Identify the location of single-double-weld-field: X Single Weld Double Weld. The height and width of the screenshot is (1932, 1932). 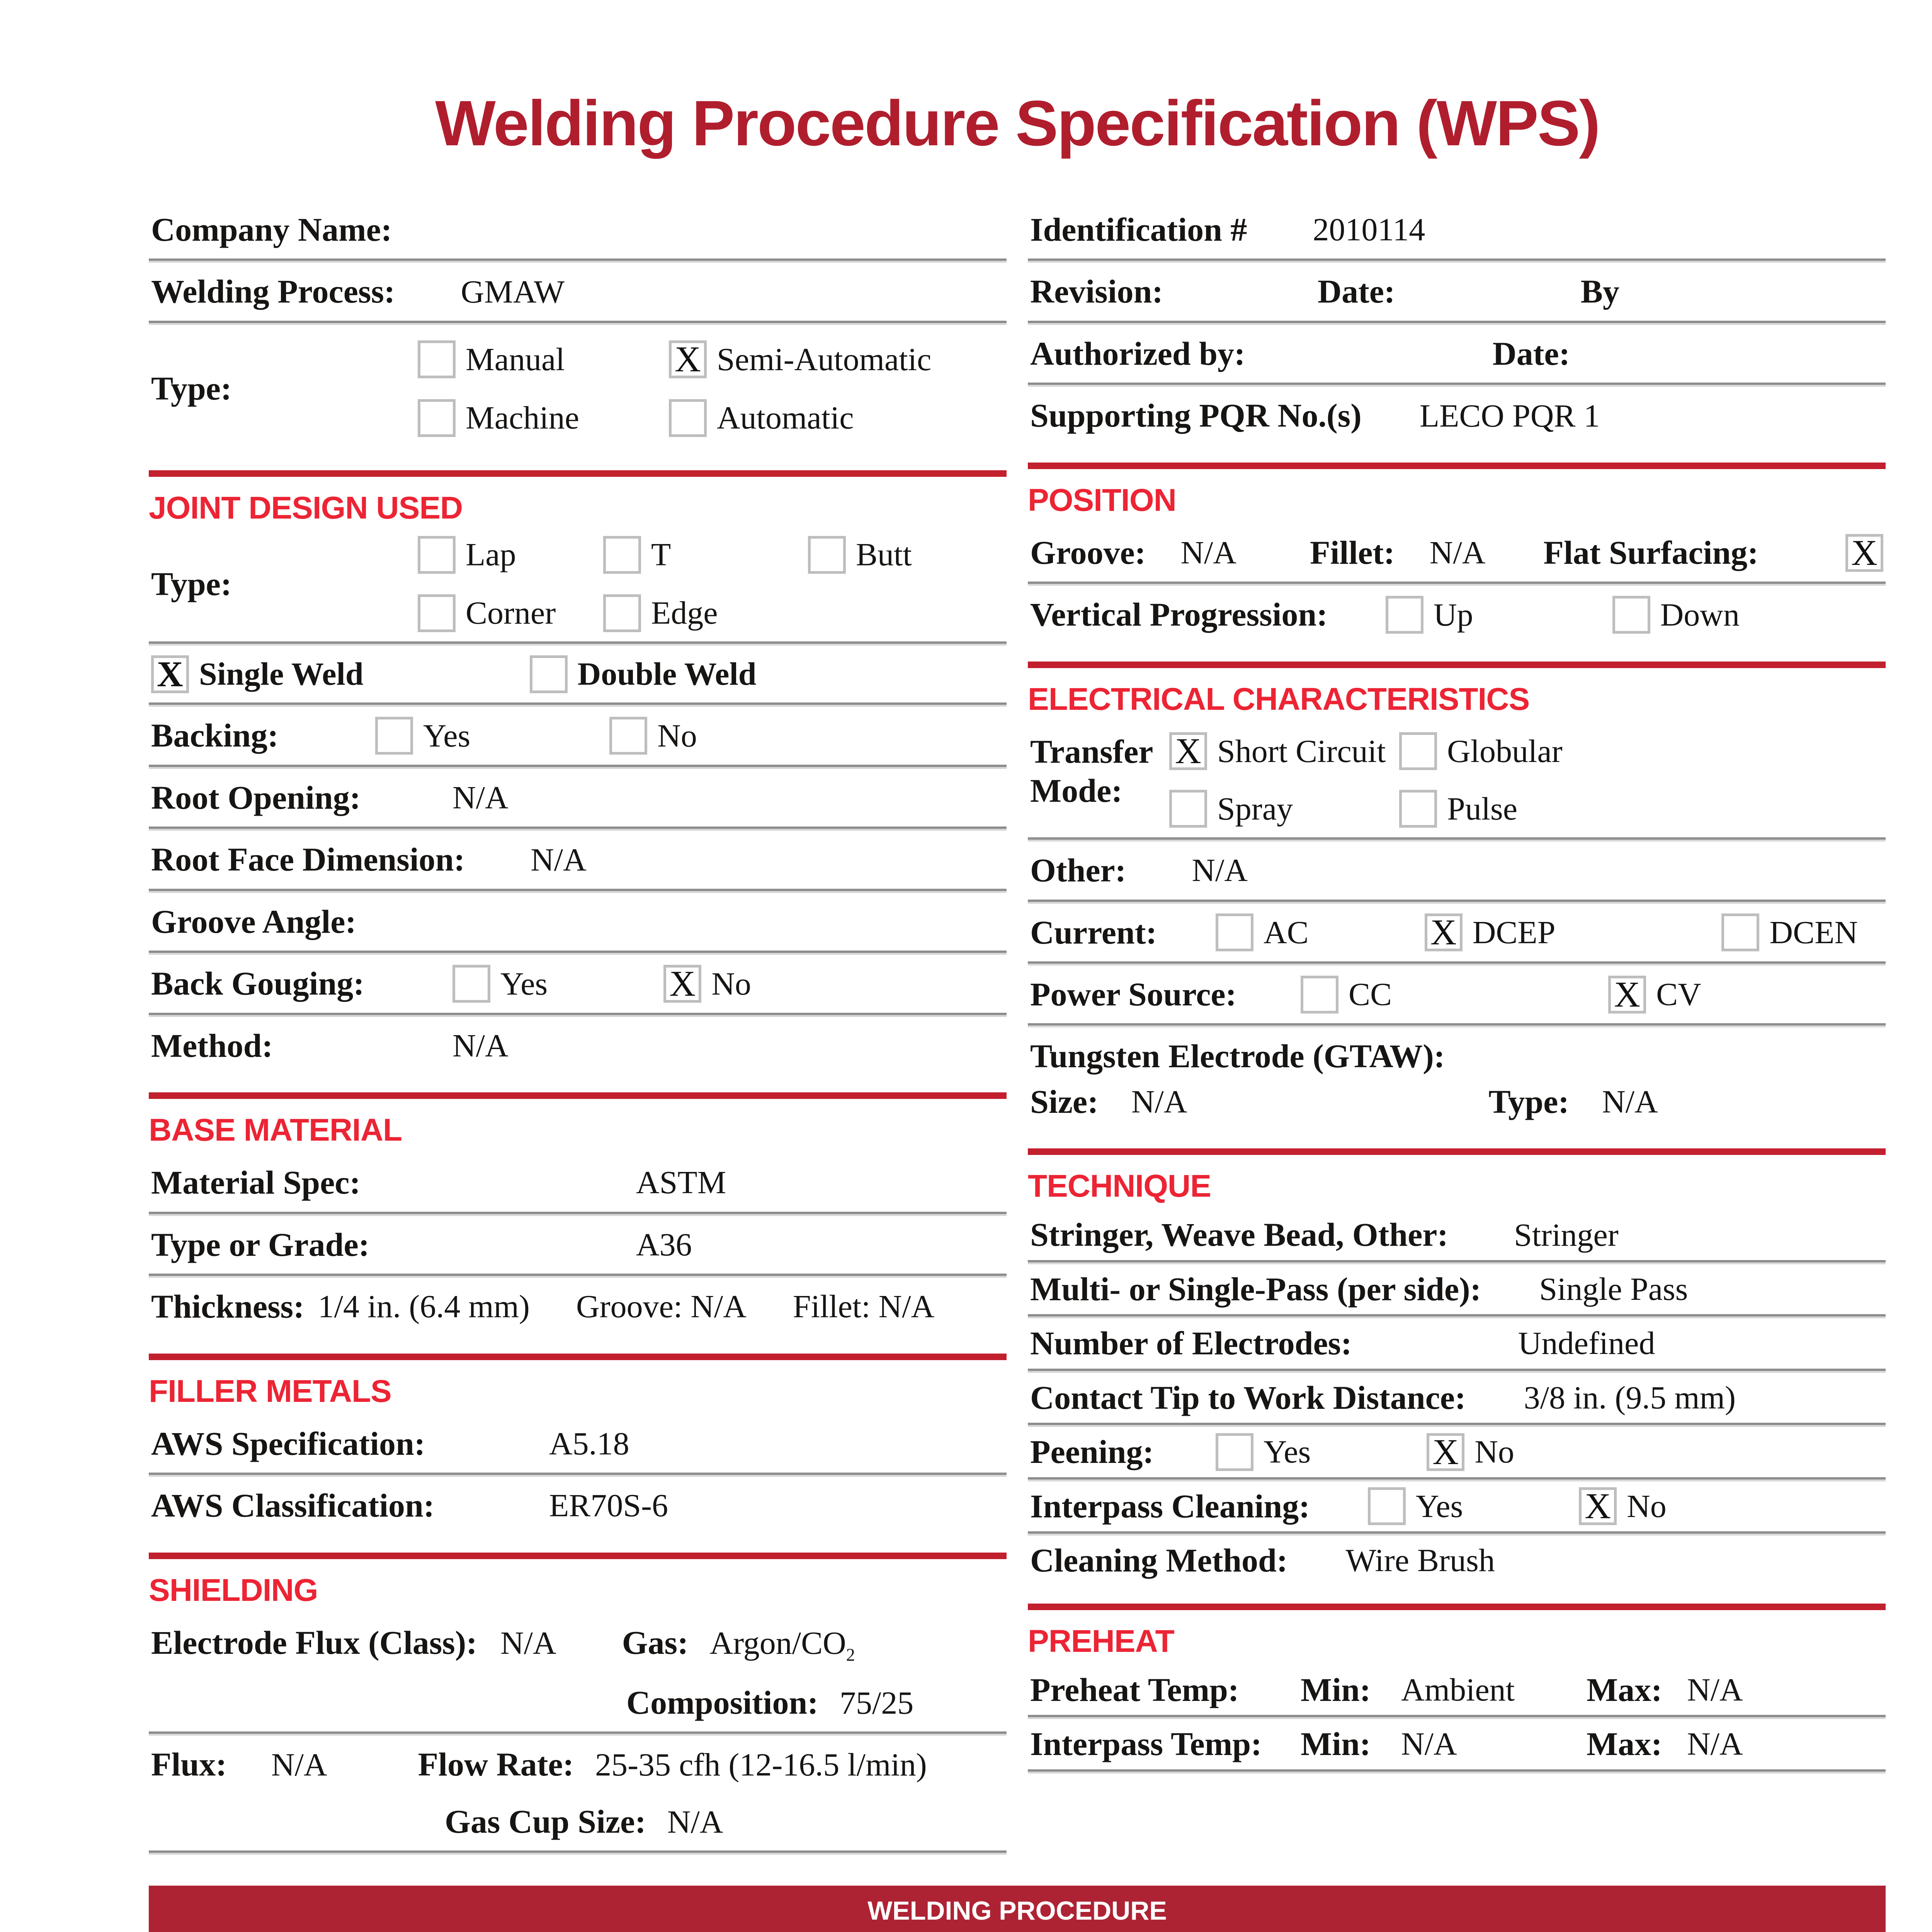
(578, 674).